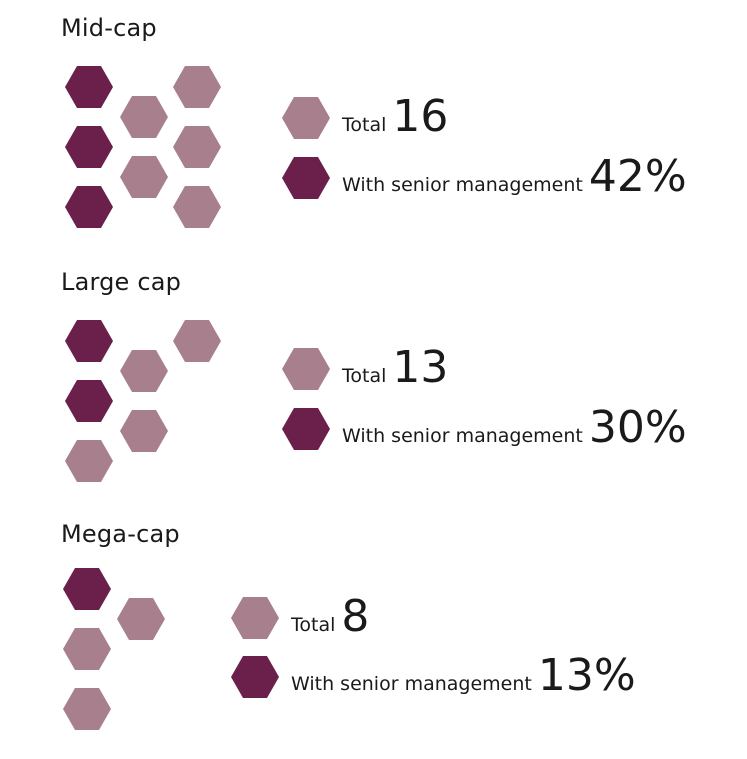  Describe the element at coordinates (637, 427) in the screenshot. I see `senior-value: 30%` at that location.